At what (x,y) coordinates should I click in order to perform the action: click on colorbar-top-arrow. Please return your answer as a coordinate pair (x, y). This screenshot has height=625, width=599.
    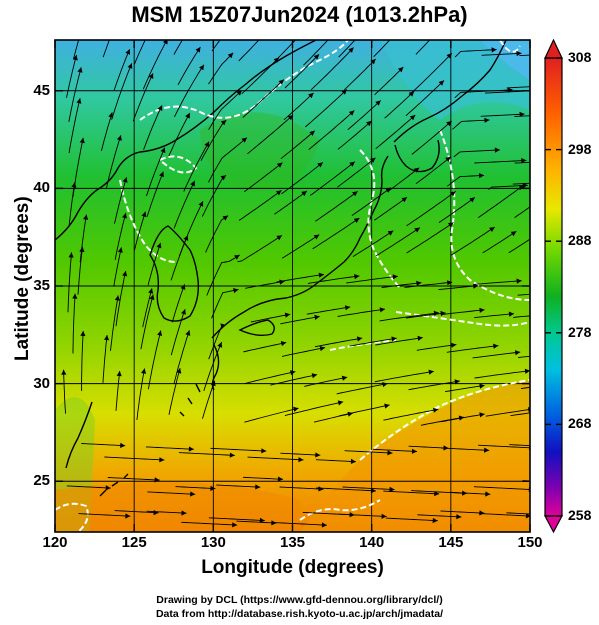
    Looking at the image, I should click on (553, 48).